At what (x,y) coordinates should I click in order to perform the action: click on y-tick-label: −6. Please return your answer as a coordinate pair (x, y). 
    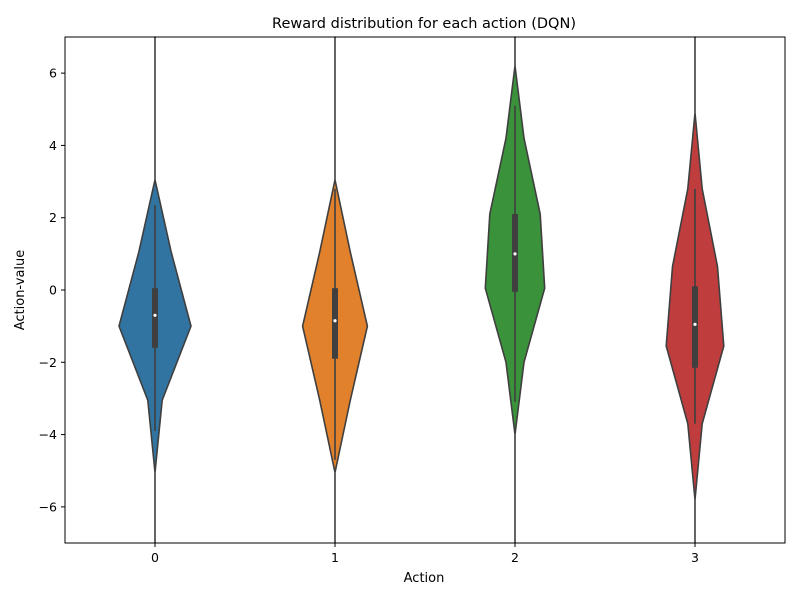
    Looking at the image, I should click on (48, 506).